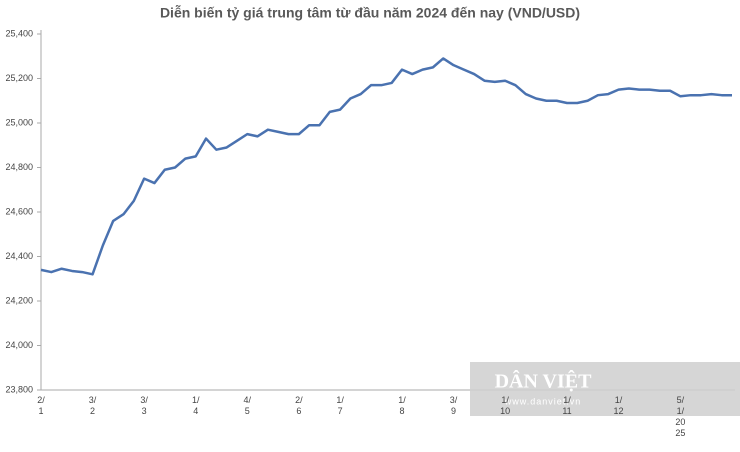 This screenshot has height=452, width=740. I want to click on x-tick-label: 3/3, so click(144, 405).